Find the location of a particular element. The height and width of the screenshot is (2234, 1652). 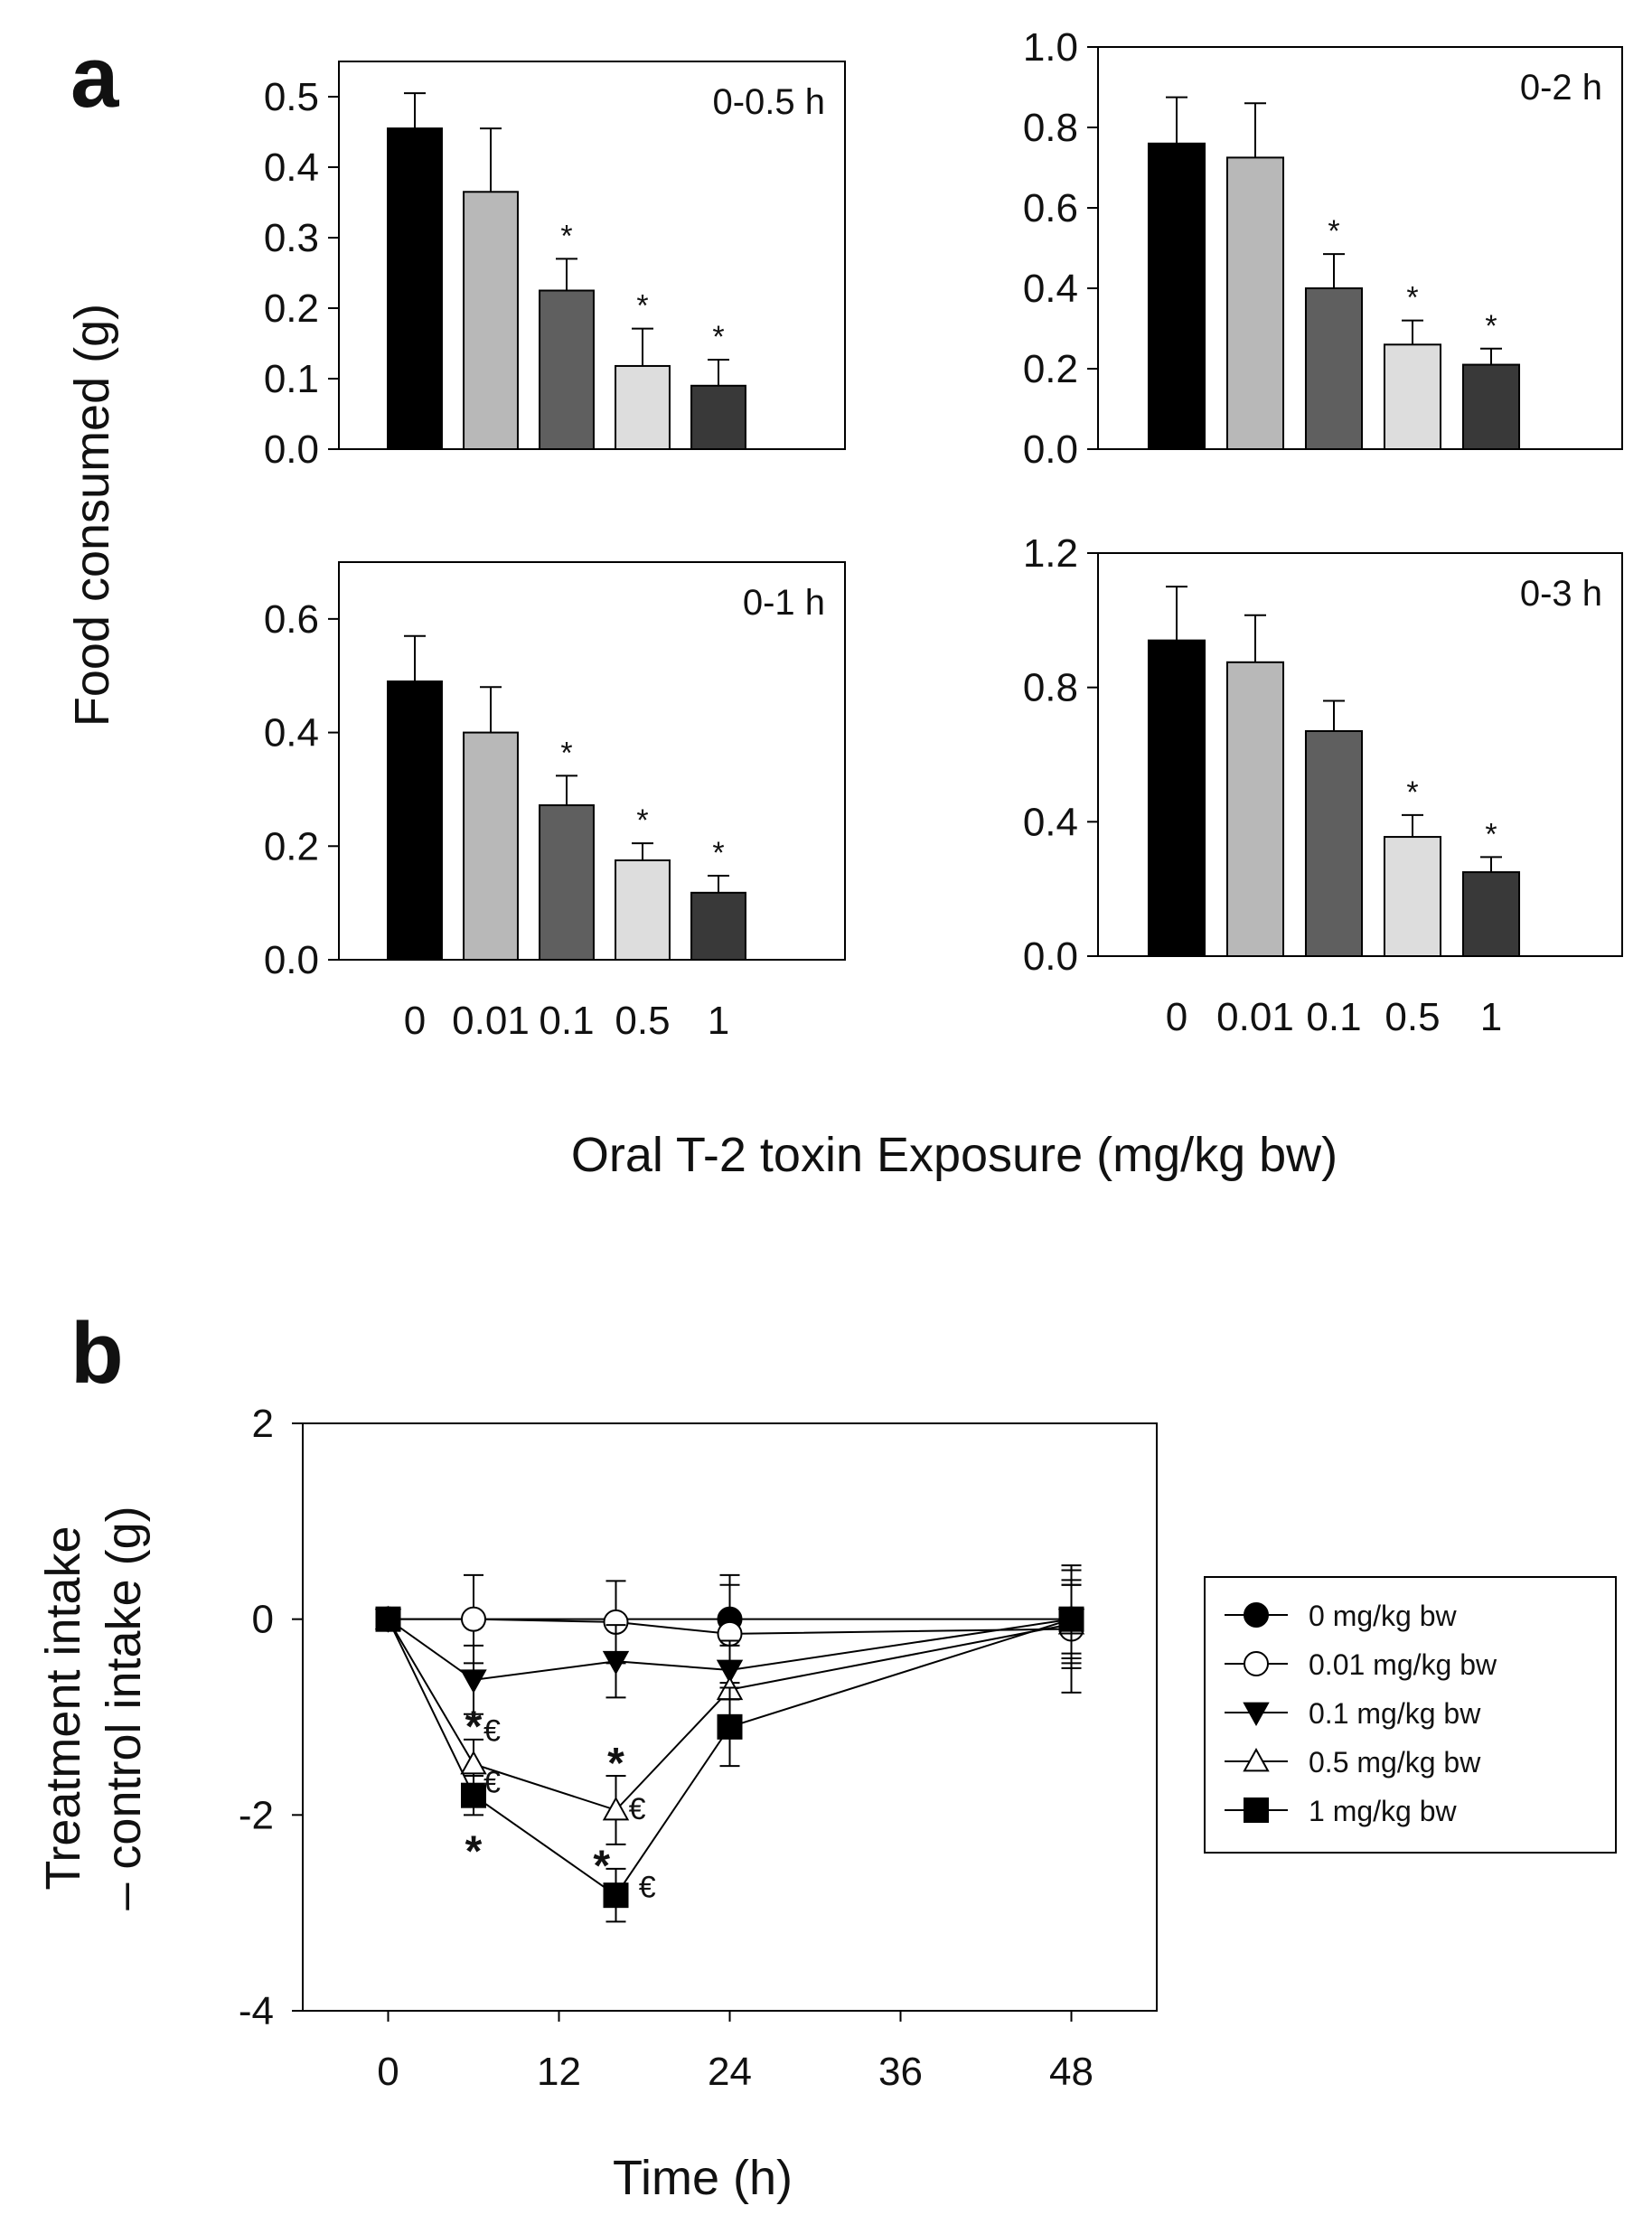

bar-panel-1: 0.0 0.1 0.2 0.3 0.4 0.5 0-0.5 h * * * is located at coordinates (555, 266).